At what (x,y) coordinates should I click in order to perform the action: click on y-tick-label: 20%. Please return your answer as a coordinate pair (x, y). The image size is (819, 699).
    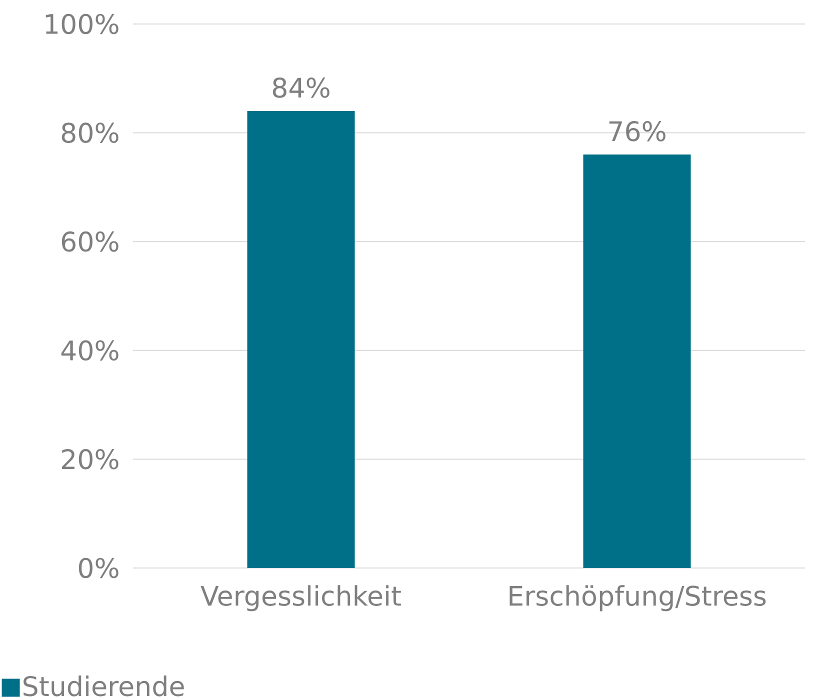
    Looking at the image, I should click on (90, 459).